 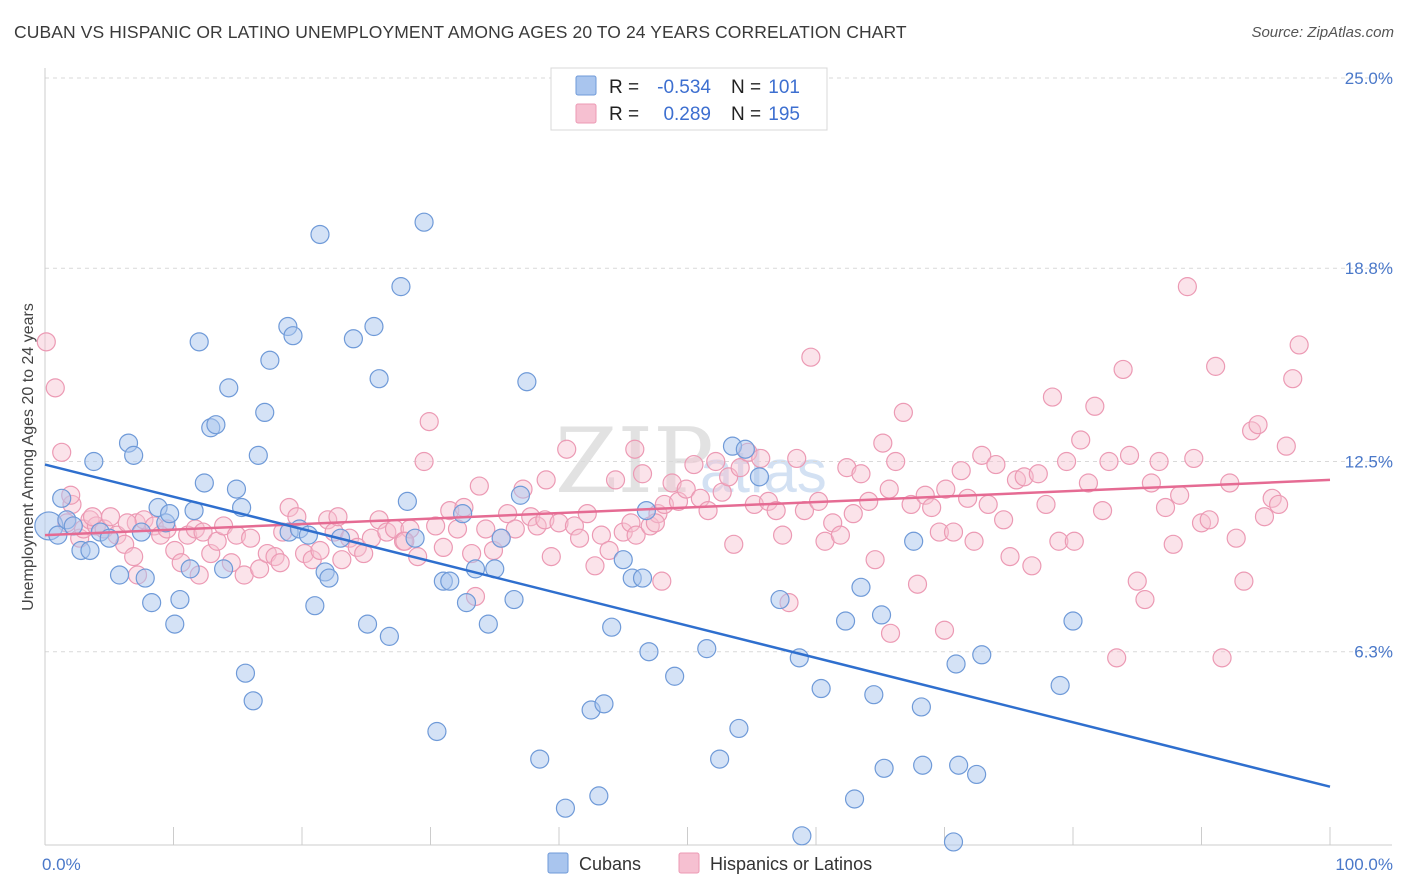 I want to click on legend-swatch-cubans, so click(x=586, y=85).